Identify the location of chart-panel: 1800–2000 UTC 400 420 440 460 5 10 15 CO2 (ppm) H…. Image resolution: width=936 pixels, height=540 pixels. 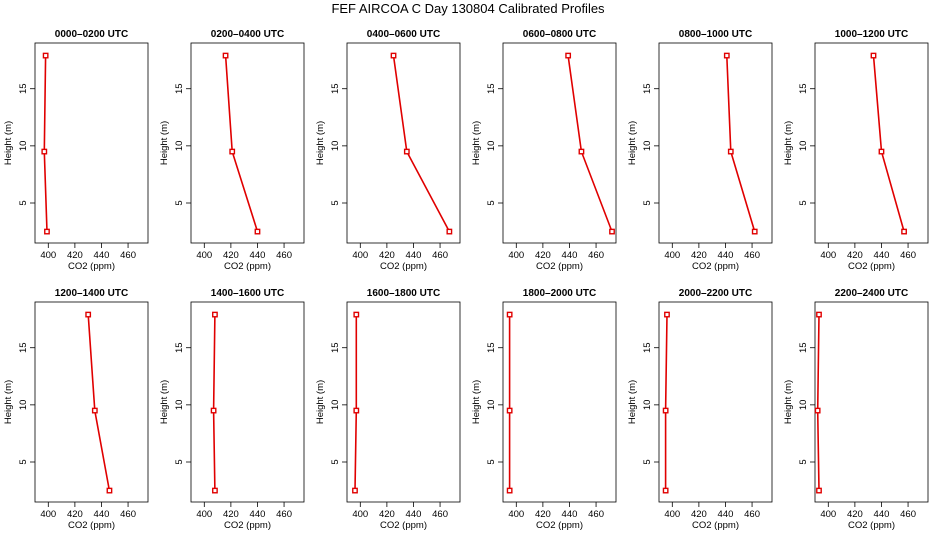
(544, 409).